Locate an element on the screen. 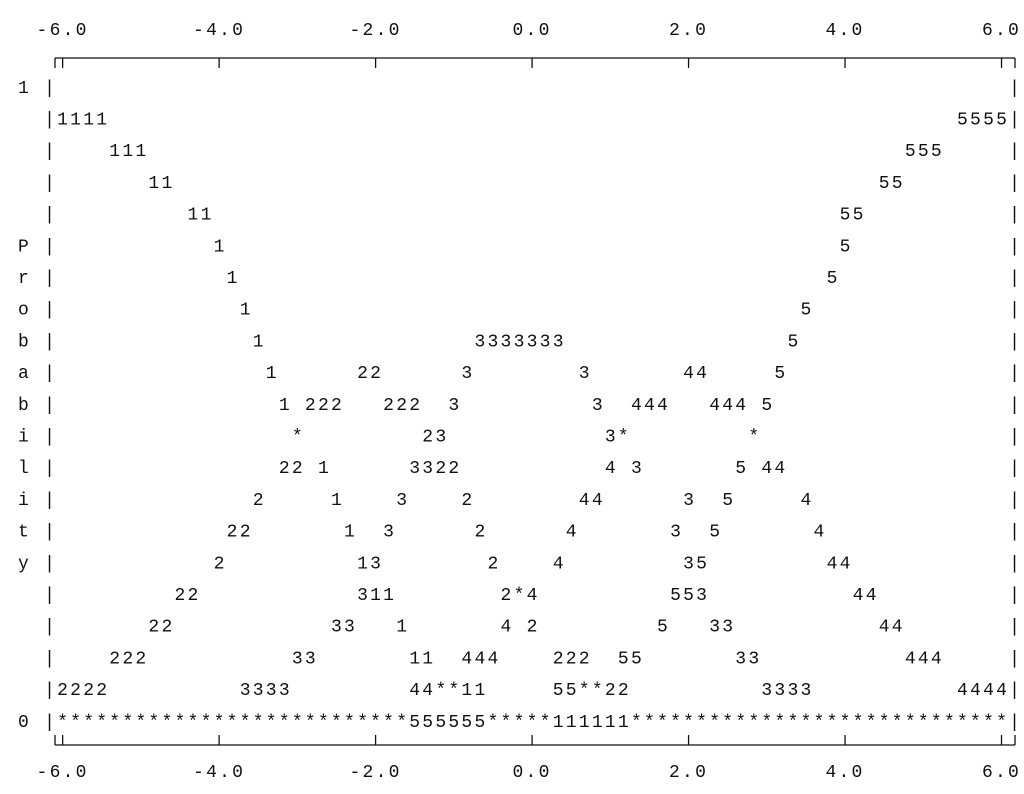  plot-row: |1111 5555| is located at coordinates (520, 120).